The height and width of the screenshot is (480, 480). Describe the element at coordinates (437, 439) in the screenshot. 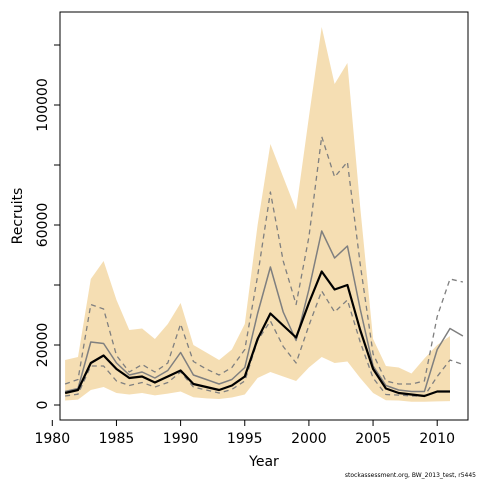

I see `x-tick-label: 2010` at that location.